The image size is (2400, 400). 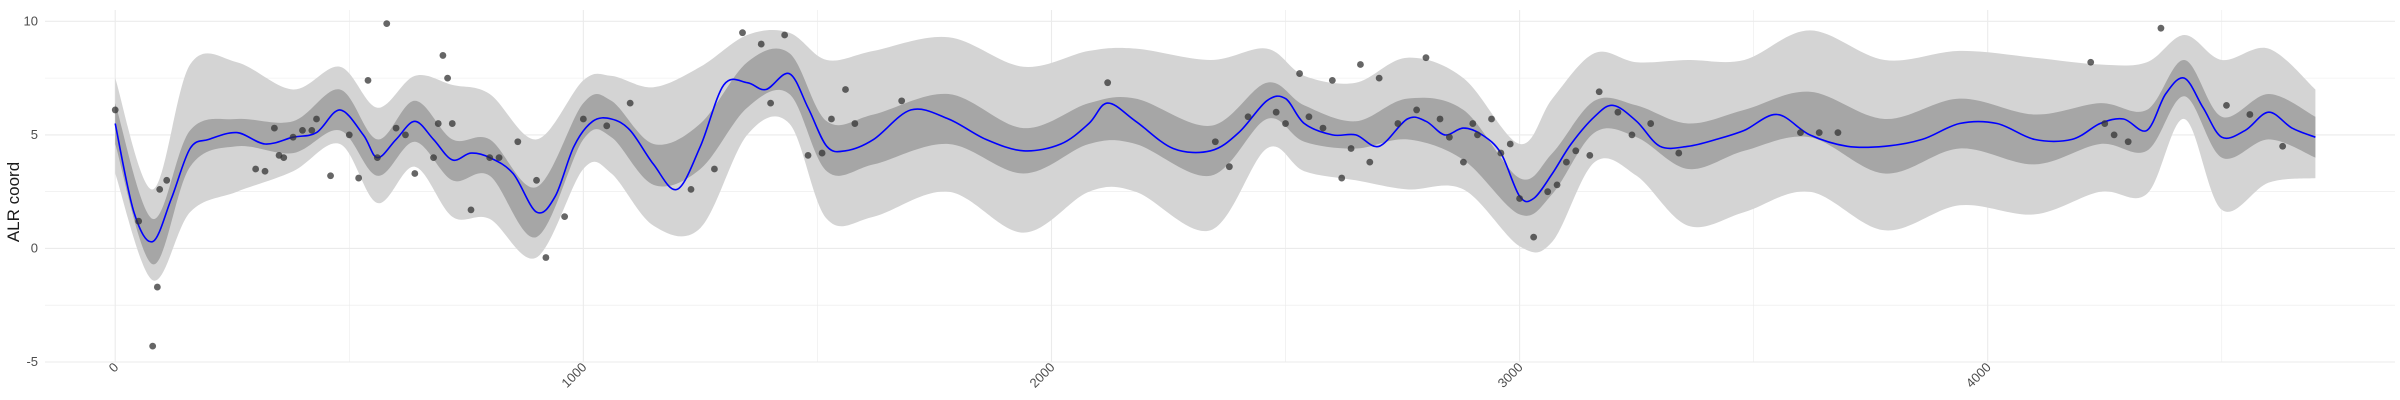 What do you see at coordinates (34, 134) in the screenshot?
I see `y-tick-label: 5` at bounding box center [34, 134].